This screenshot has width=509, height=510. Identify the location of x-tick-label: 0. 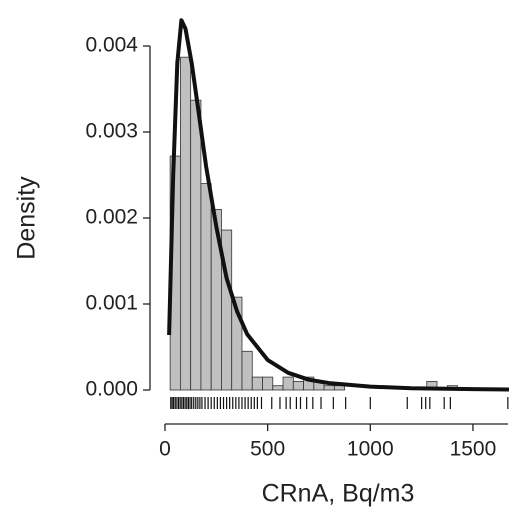
(165, 449).